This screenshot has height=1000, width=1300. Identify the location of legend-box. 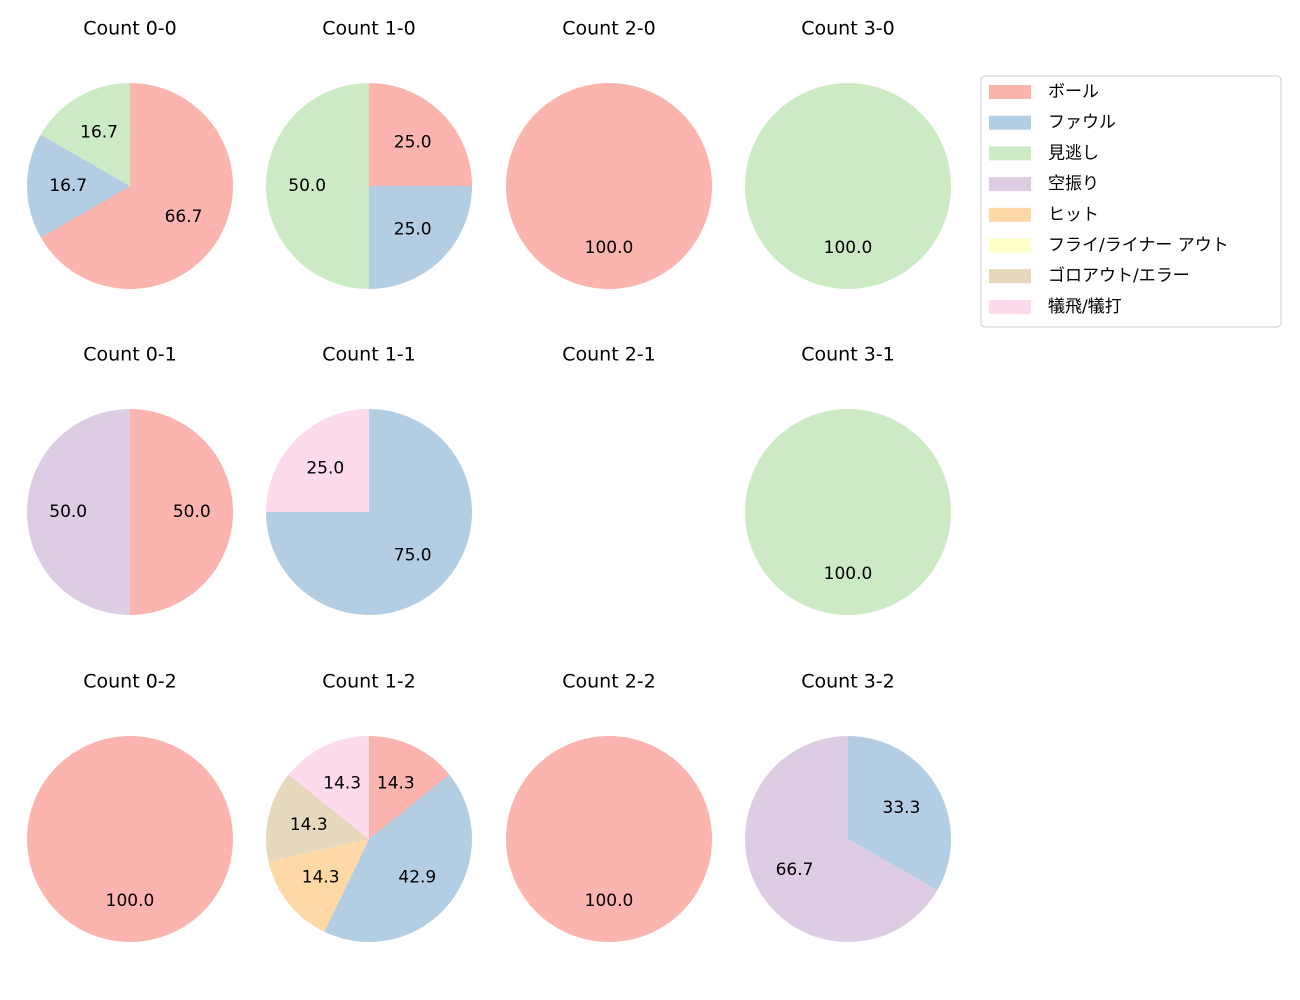
(1131, 201).